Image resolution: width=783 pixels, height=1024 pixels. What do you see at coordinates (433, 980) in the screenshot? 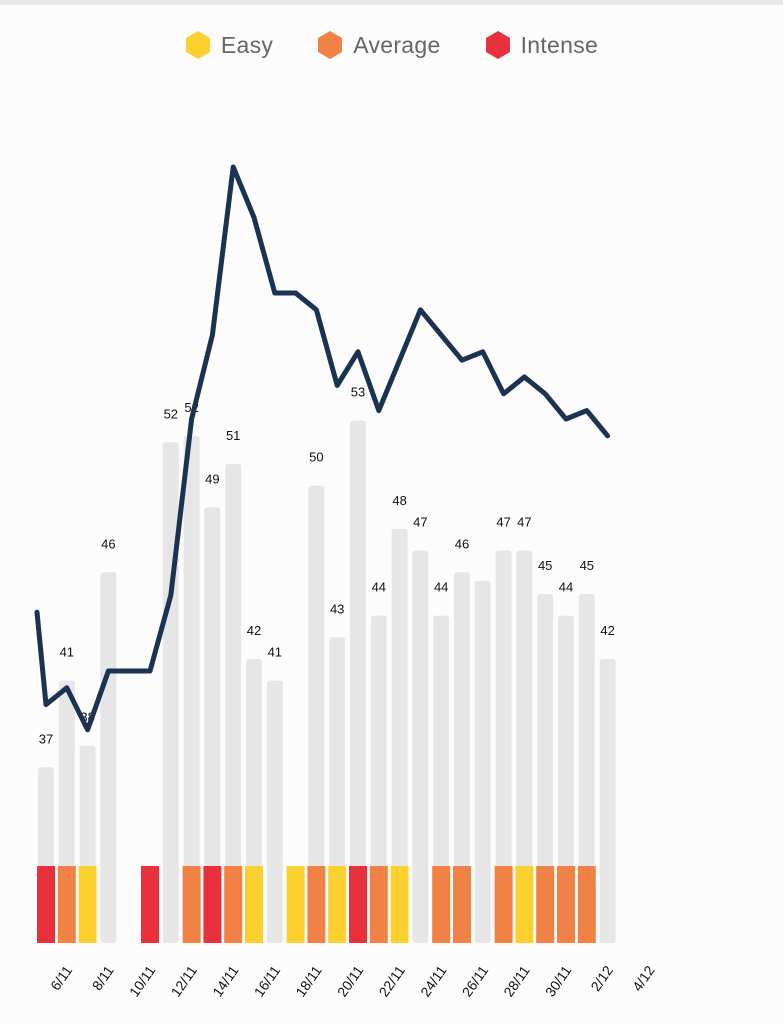
I see `x-tick-24-11: 24/11` at bounding box center [433, 980].